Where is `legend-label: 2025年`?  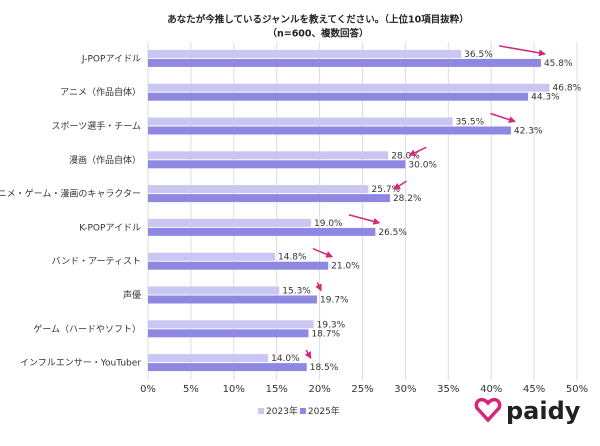
legend-label: 2025年 is located at coordinates (324, 411).